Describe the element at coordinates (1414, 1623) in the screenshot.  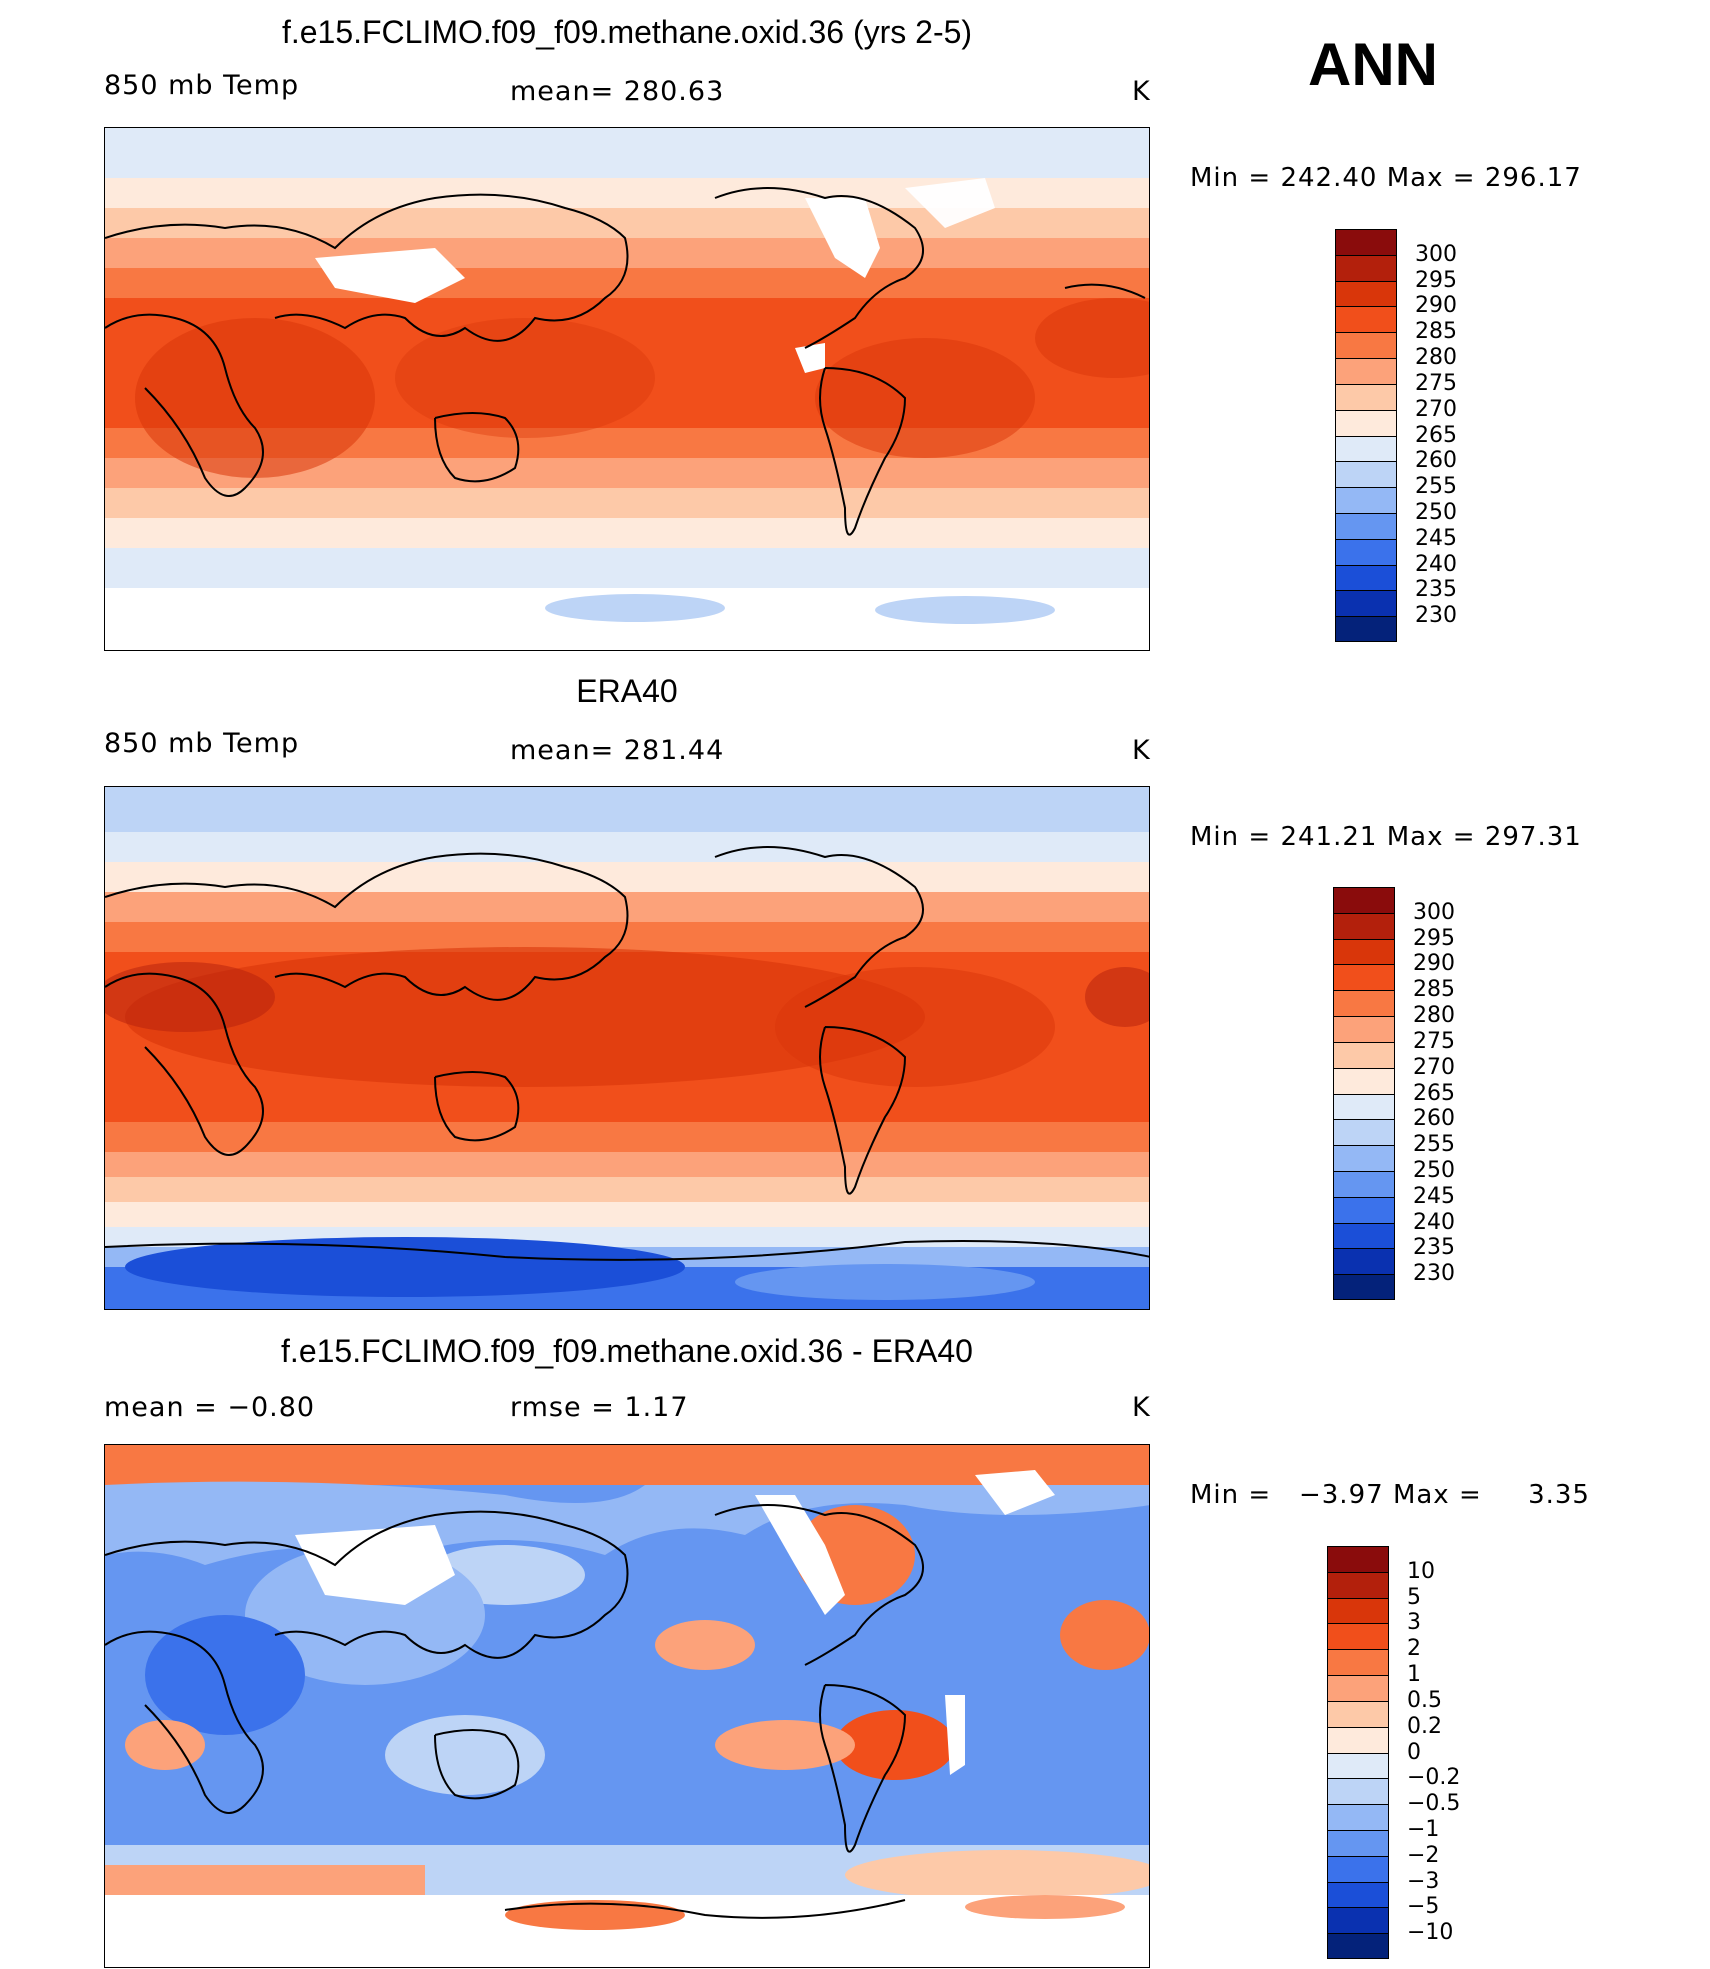
I see `colorbar-tick-label: 3` at that location.